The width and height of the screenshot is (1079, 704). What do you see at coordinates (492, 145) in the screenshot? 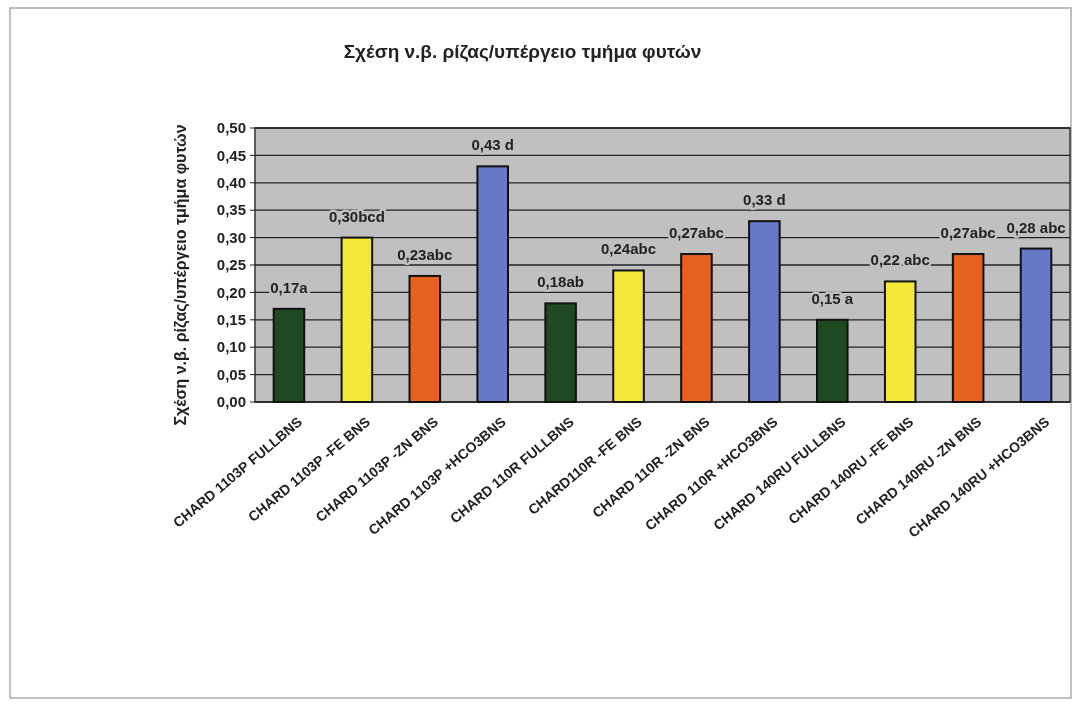
I see `data-label: 0,43 d` at bounding box center [492, 145].